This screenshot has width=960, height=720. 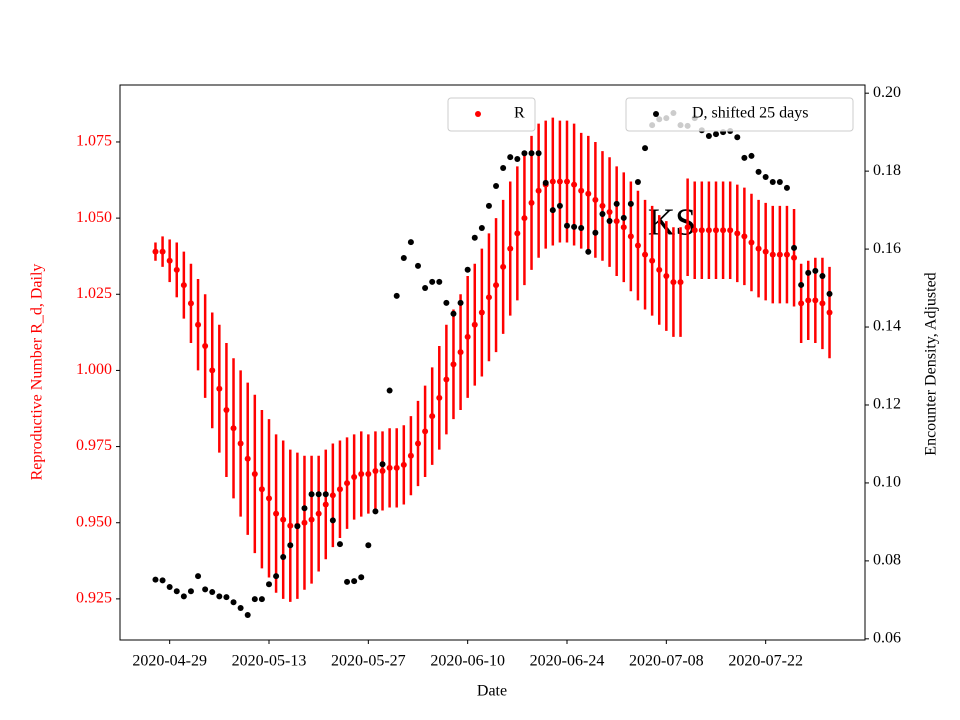 What do you see at coordinates (467, 661) in the screenshot?
I see `x-tick-label: 2020-06-10` at bounding box center [467, 661].